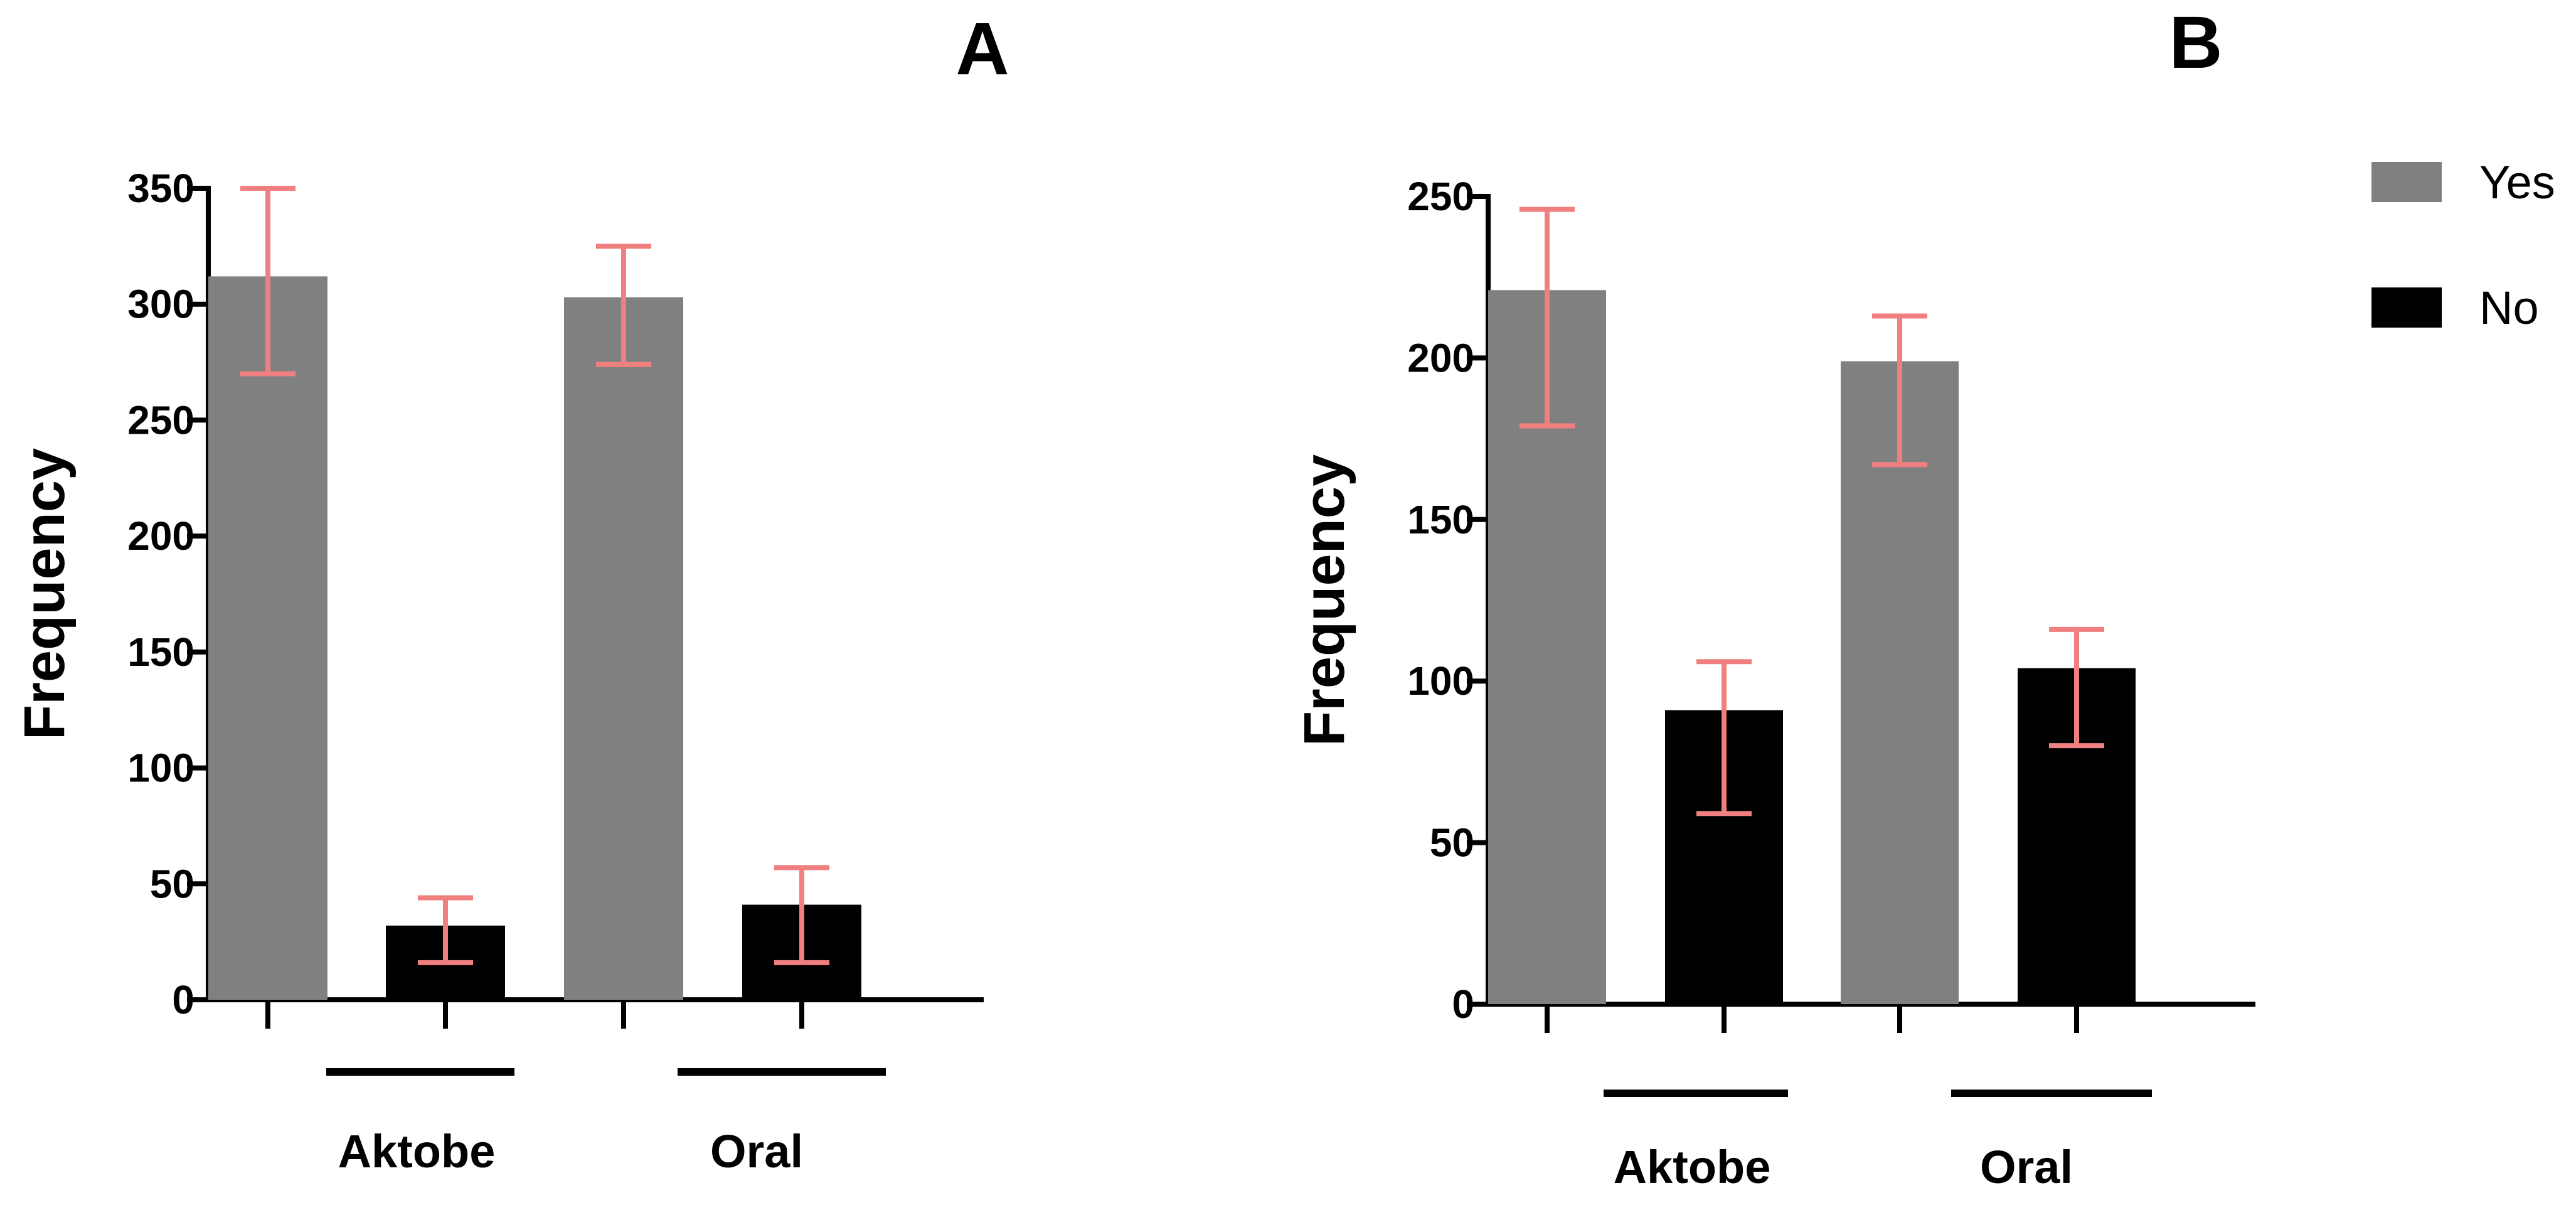  Describe the element at coordinates (268, 638) in the screenshot. I see `bar-yes-aktobe` at that location.